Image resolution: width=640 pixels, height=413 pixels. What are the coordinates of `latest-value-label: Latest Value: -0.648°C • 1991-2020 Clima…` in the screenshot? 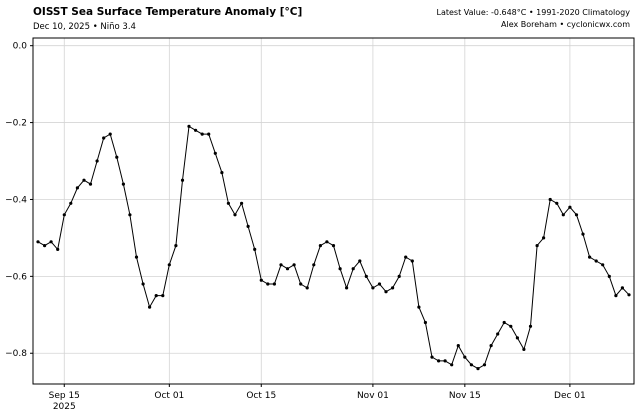 It's located at (533, 12).